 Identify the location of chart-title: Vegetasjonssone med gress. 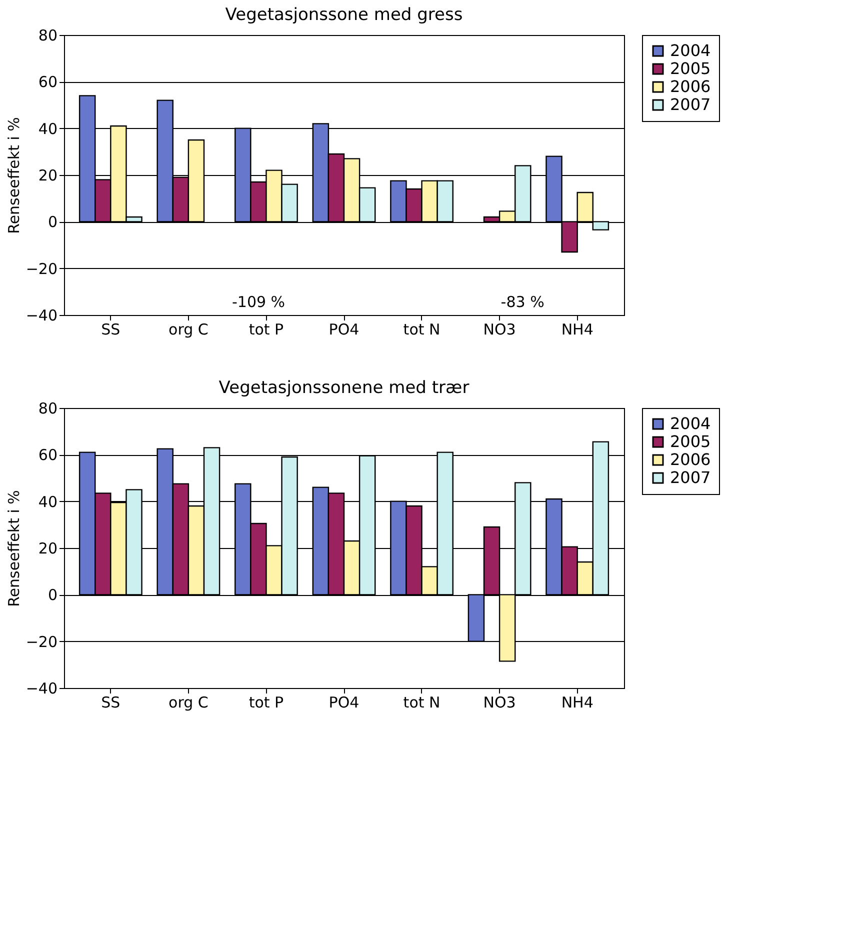
(344, 15).